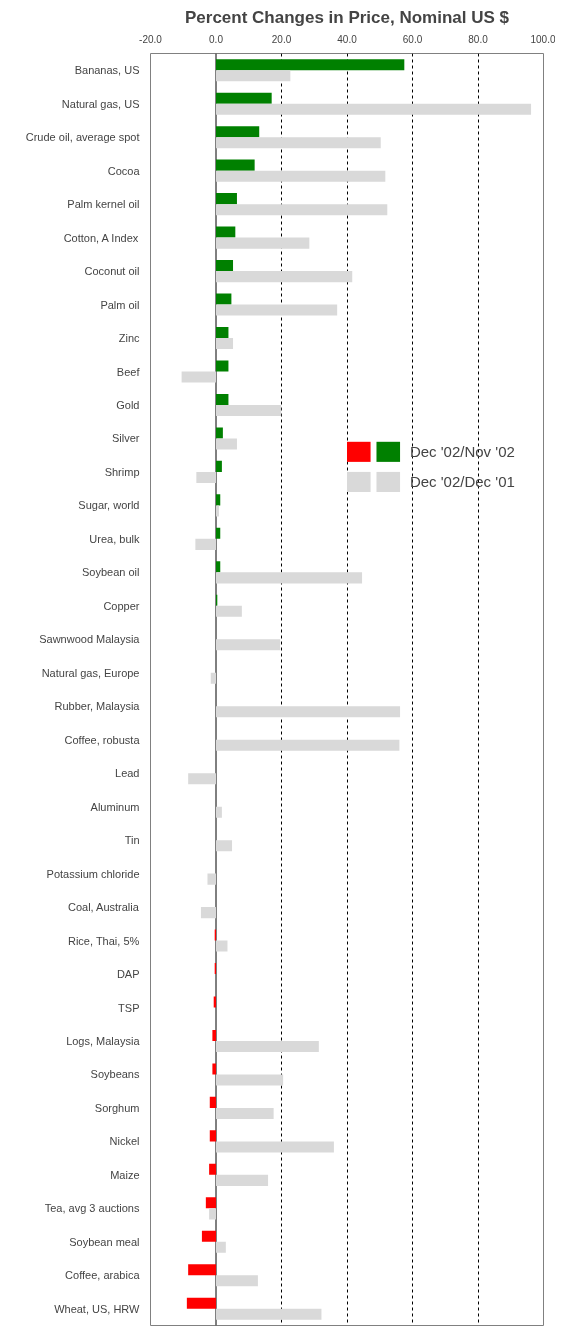 This screenshot has width=561, height=1344. I want to click on y-tick-label: Maize, so click(125, 1174).